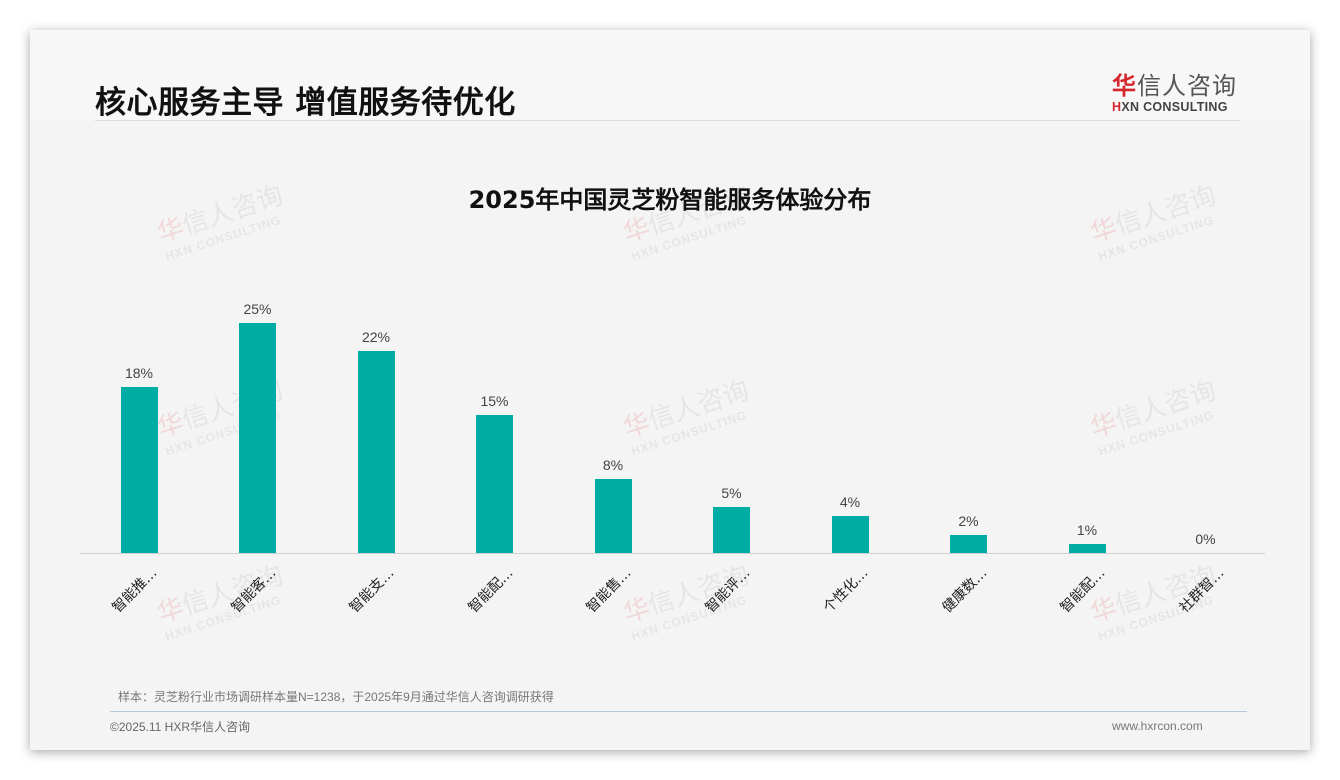 This screenshot has height=780, width=1340. Describe the element at coordinates (1087, 529) in the screenshot. I see `data-label: 1%` at that location.